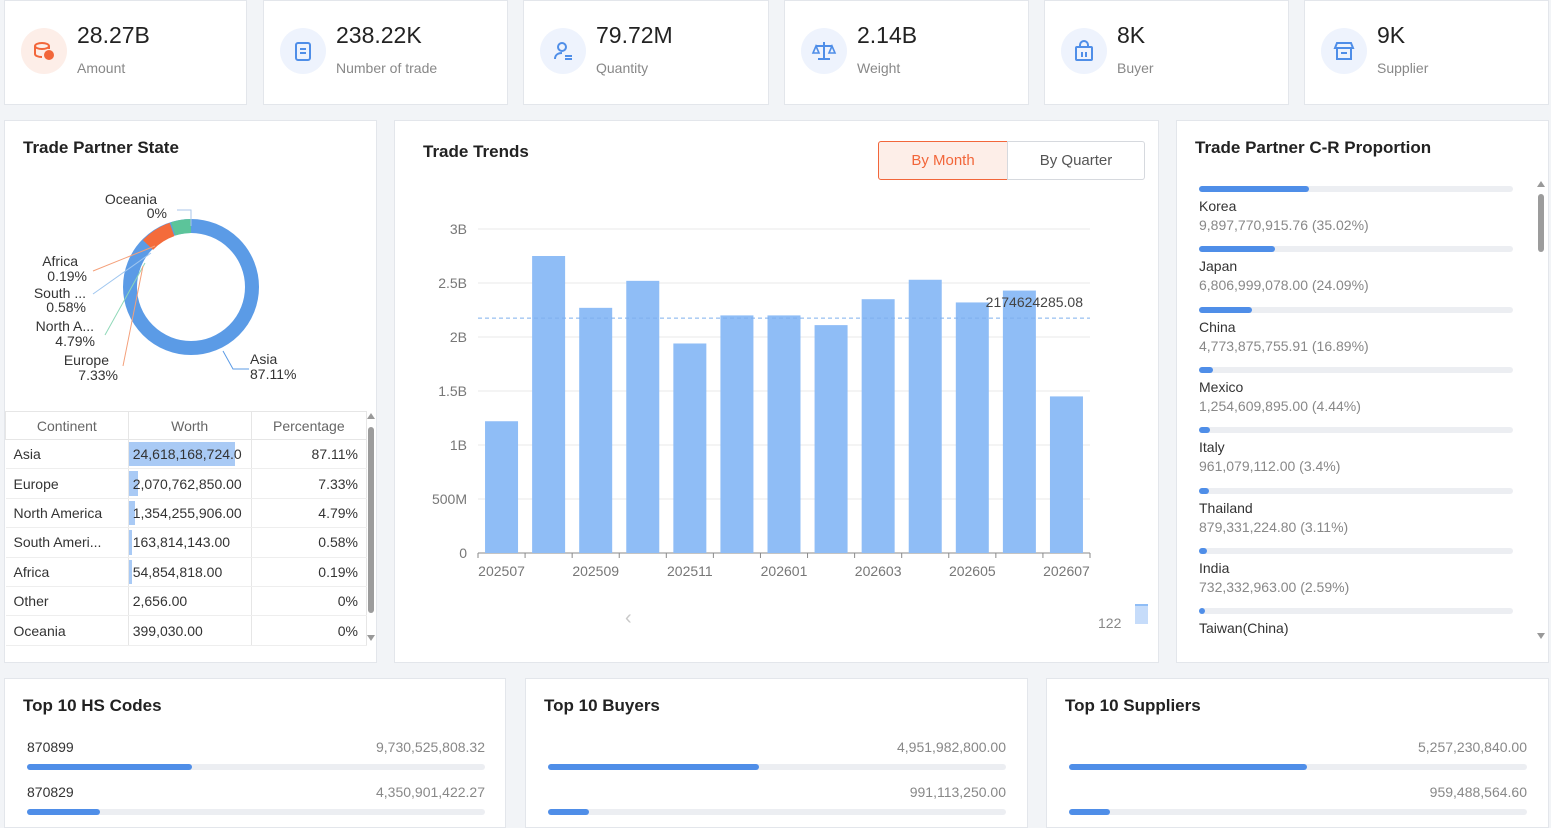 The height and width of the screenshot is (828, 1551). What do you see at coordinates (878, 571) in the screenshot?
I see `x-tick-label: 202603` at bounding box center [878, 571].